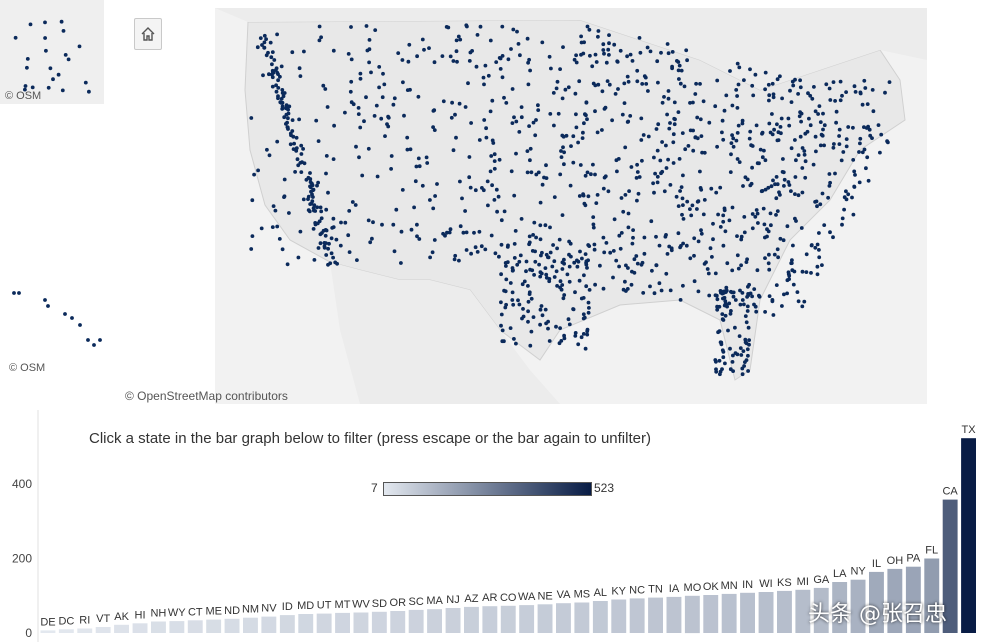 Image resolution: width=981 pixels, height=642 pixels. Describe the element at coordinates (121, 628) in the screenshot. I see `bar-ak` at that location.